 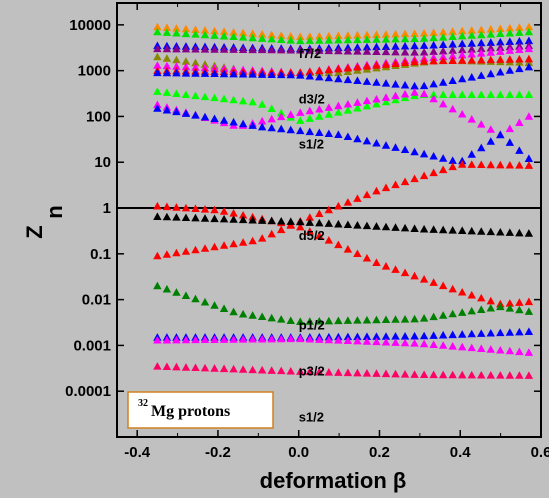 What do you see at coordinates (44, 221) in the screenshot?
I see `y-axis-title: Z n` at bounding box center [44, 221].